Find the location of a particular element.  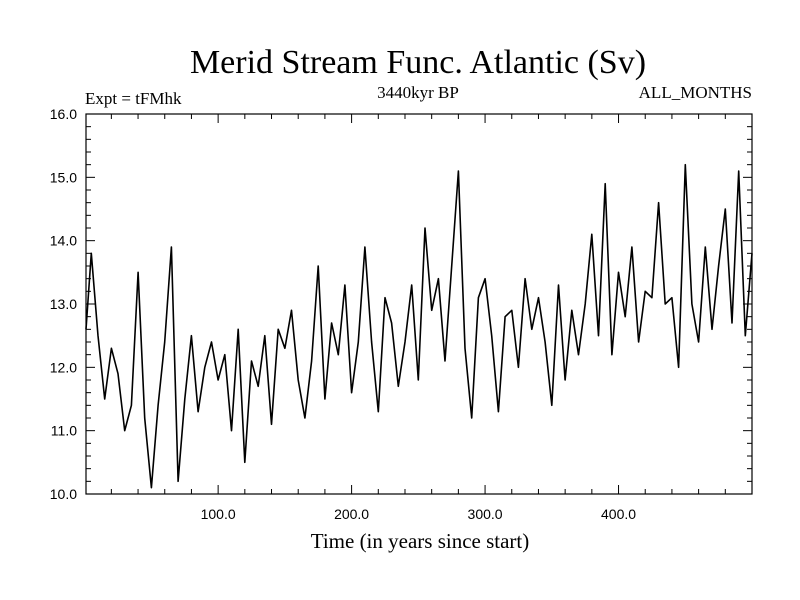

x-tick-label: 100.0 is located at coordinates (218, 514).